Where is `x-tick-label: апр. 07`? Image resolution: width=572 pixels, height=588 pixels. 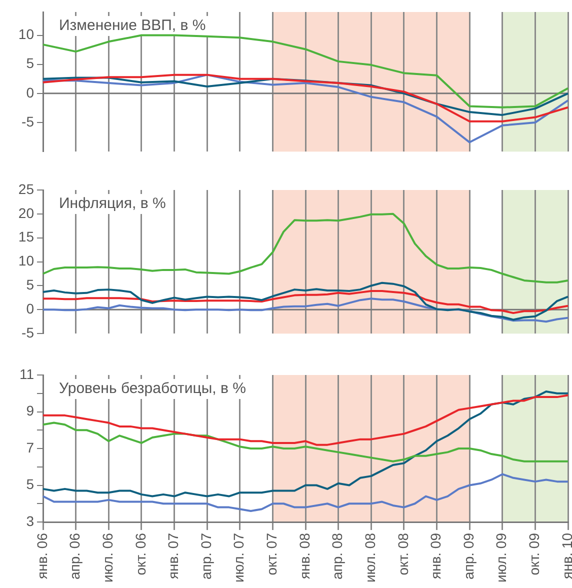
x-tick-label: апр. 07 is located at coordinates (206, 556).